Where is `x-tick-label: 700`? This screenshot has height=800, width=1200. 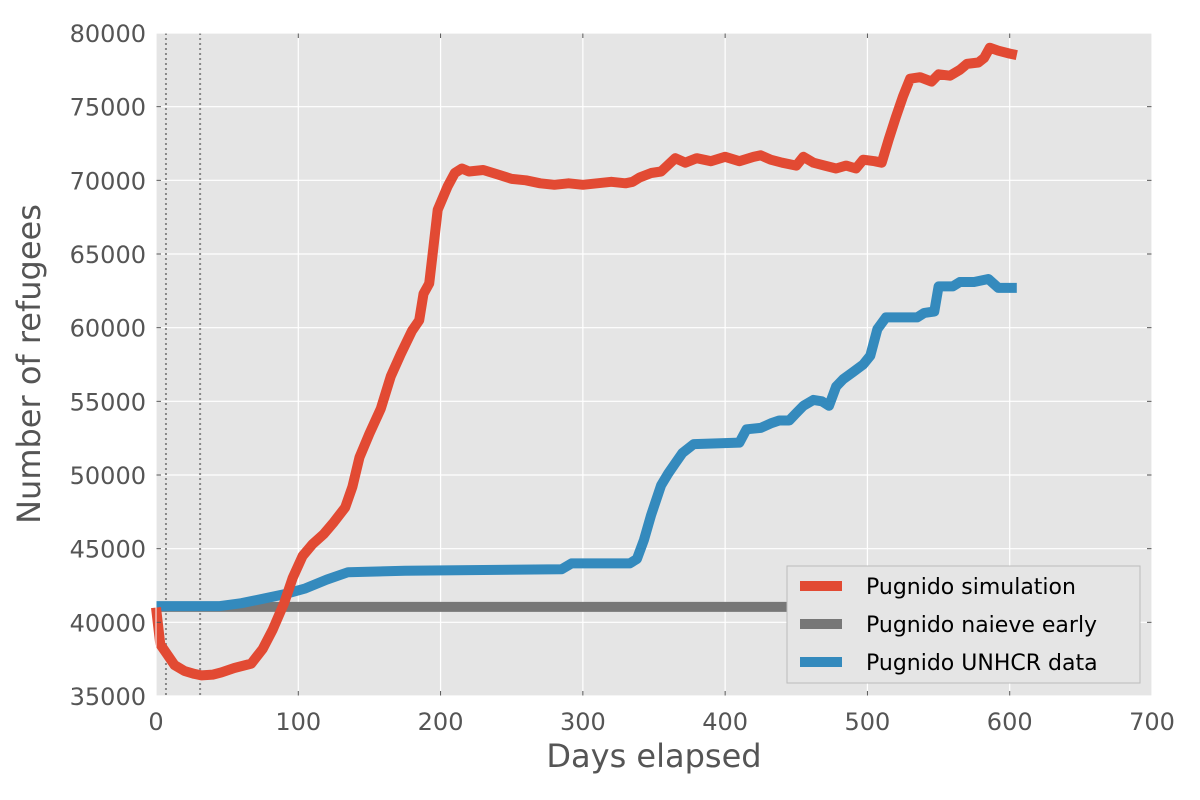 x-tick-label: 700 is located at coordinates (1152, 722).